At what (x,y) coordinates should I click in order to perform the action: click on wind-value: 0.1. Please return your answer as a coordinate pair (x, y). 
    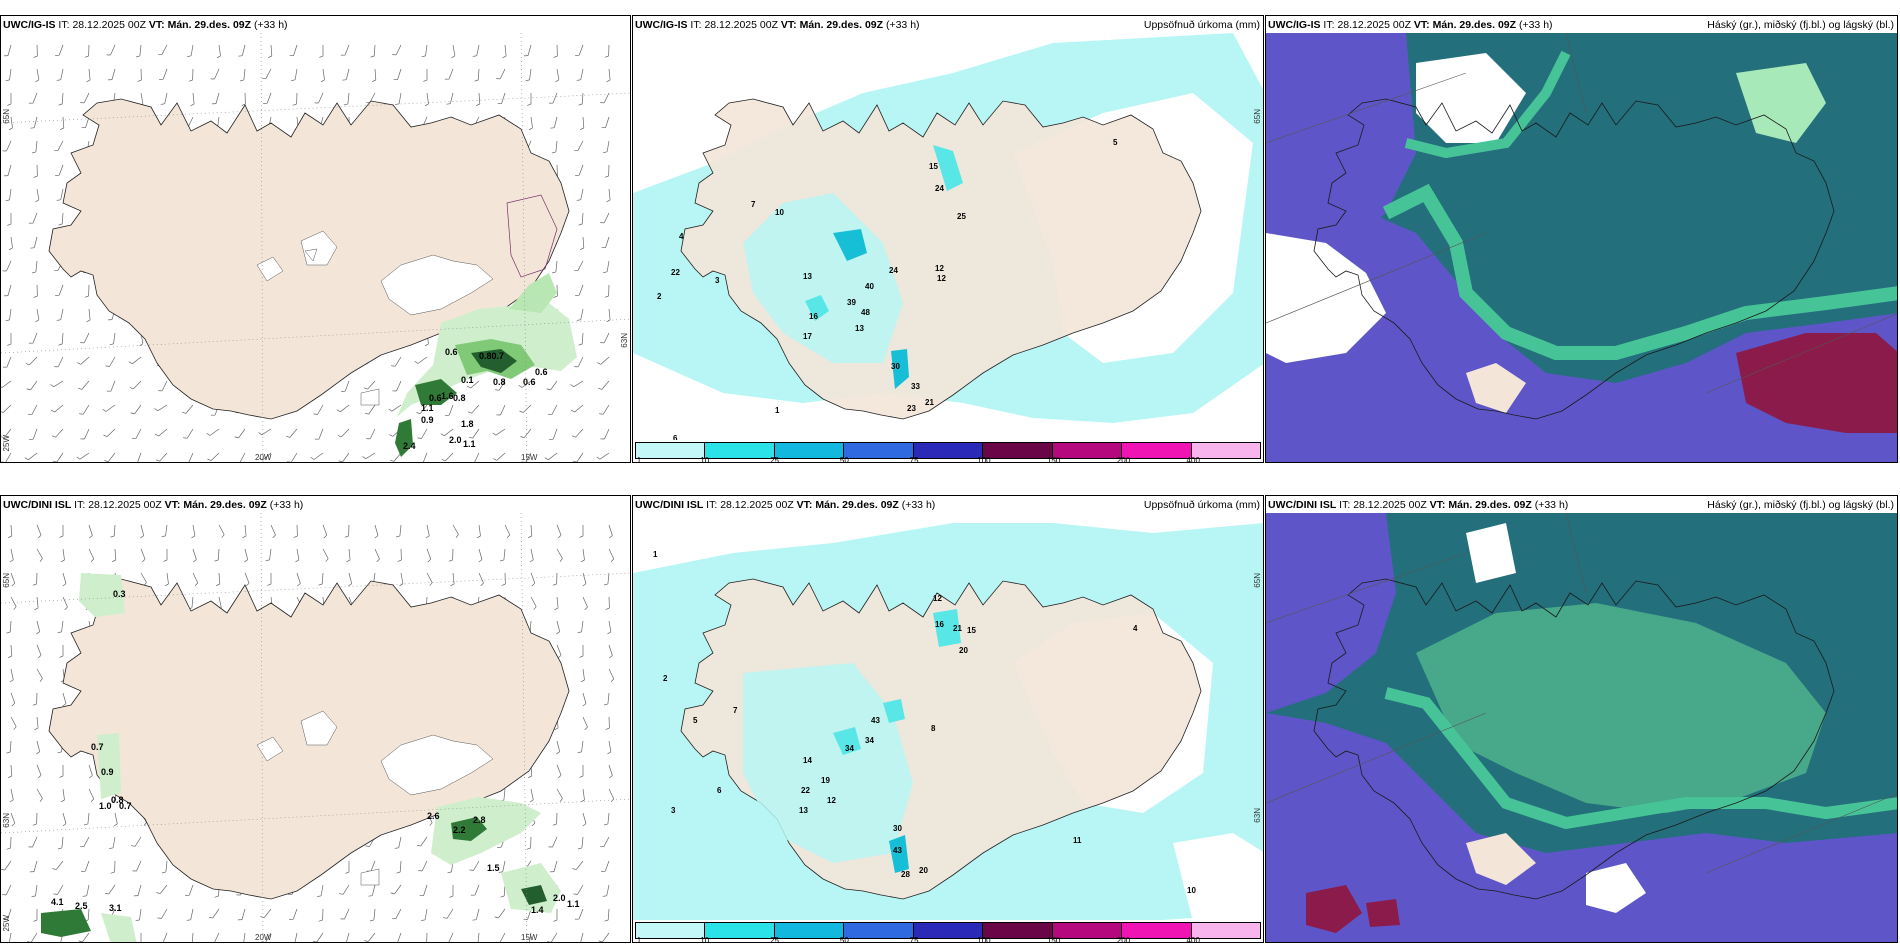
    Looking at the image, I should click on (467, 380).